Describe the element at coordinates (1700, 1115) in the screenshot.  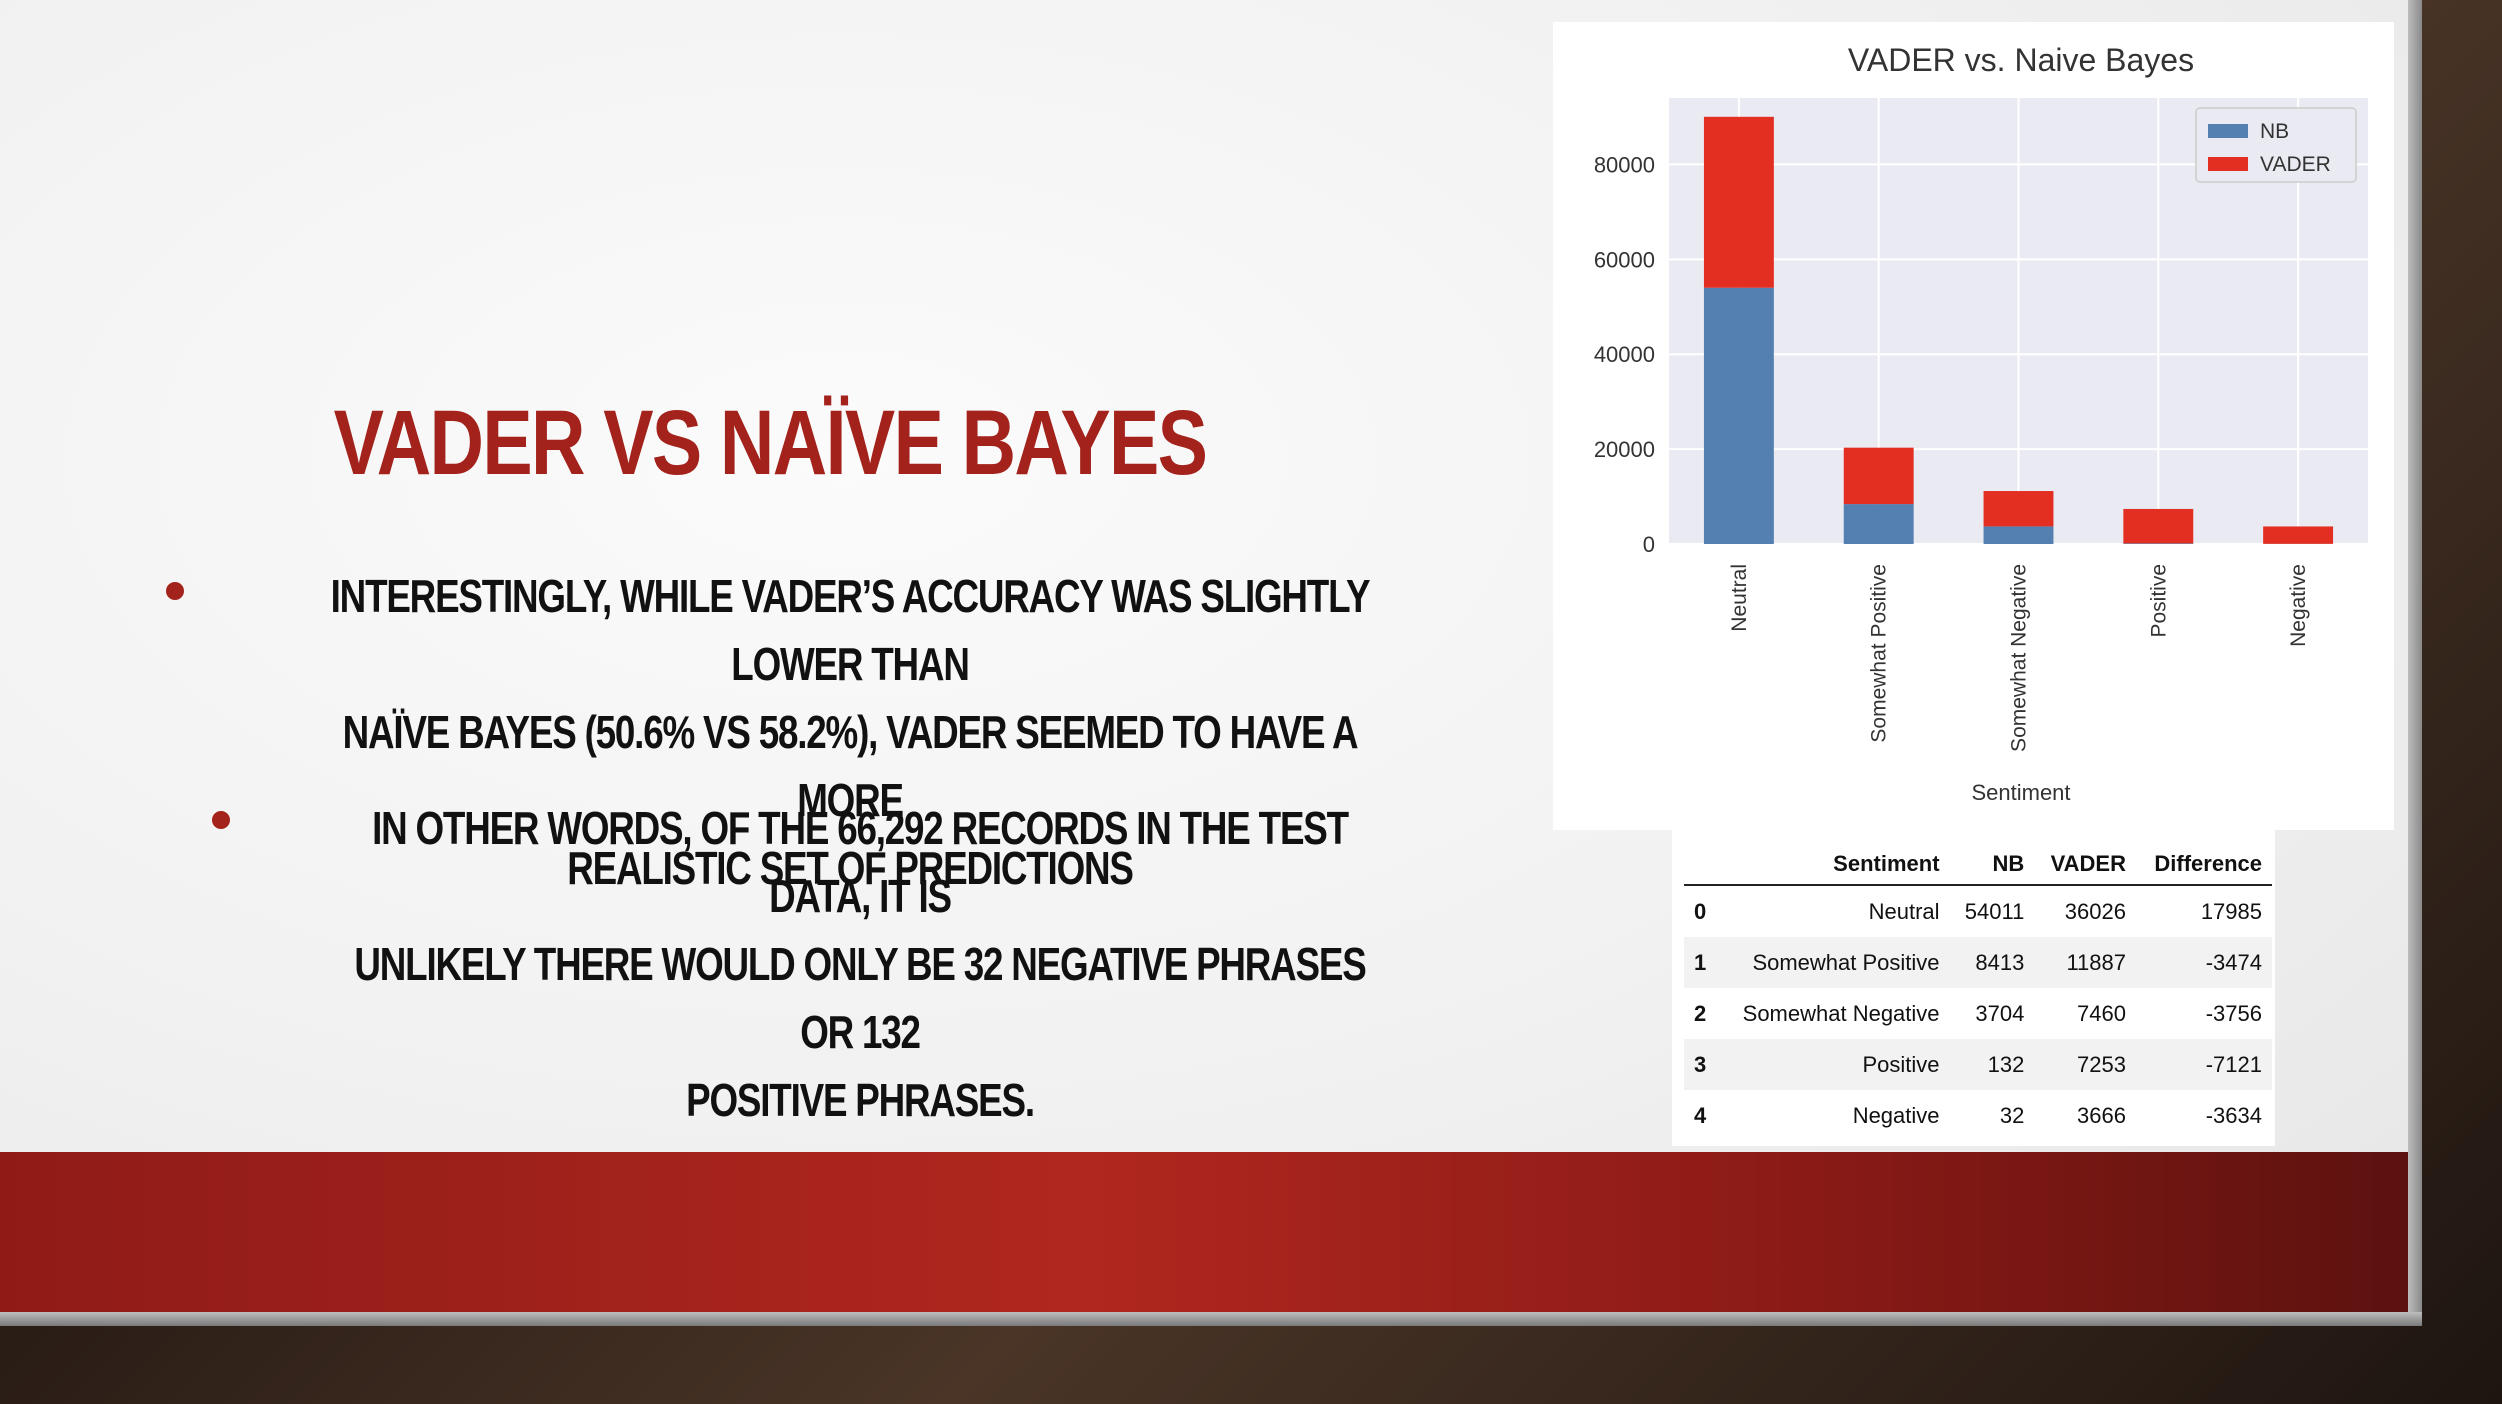
I see `cell-index: 4` at that location.